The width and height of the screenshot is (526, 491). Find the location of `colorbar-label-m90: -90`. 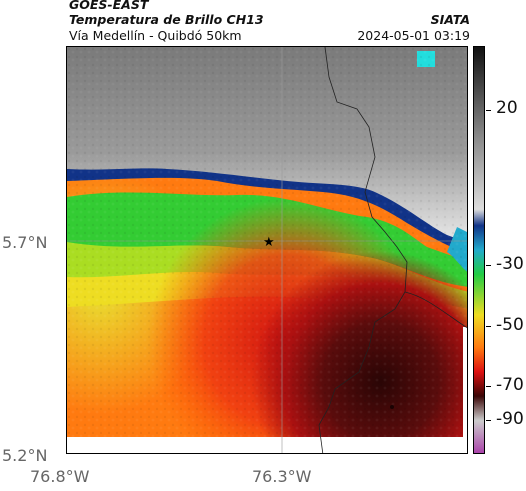

colorbar-label-m90: -90 is located at coordinates (510, 419).